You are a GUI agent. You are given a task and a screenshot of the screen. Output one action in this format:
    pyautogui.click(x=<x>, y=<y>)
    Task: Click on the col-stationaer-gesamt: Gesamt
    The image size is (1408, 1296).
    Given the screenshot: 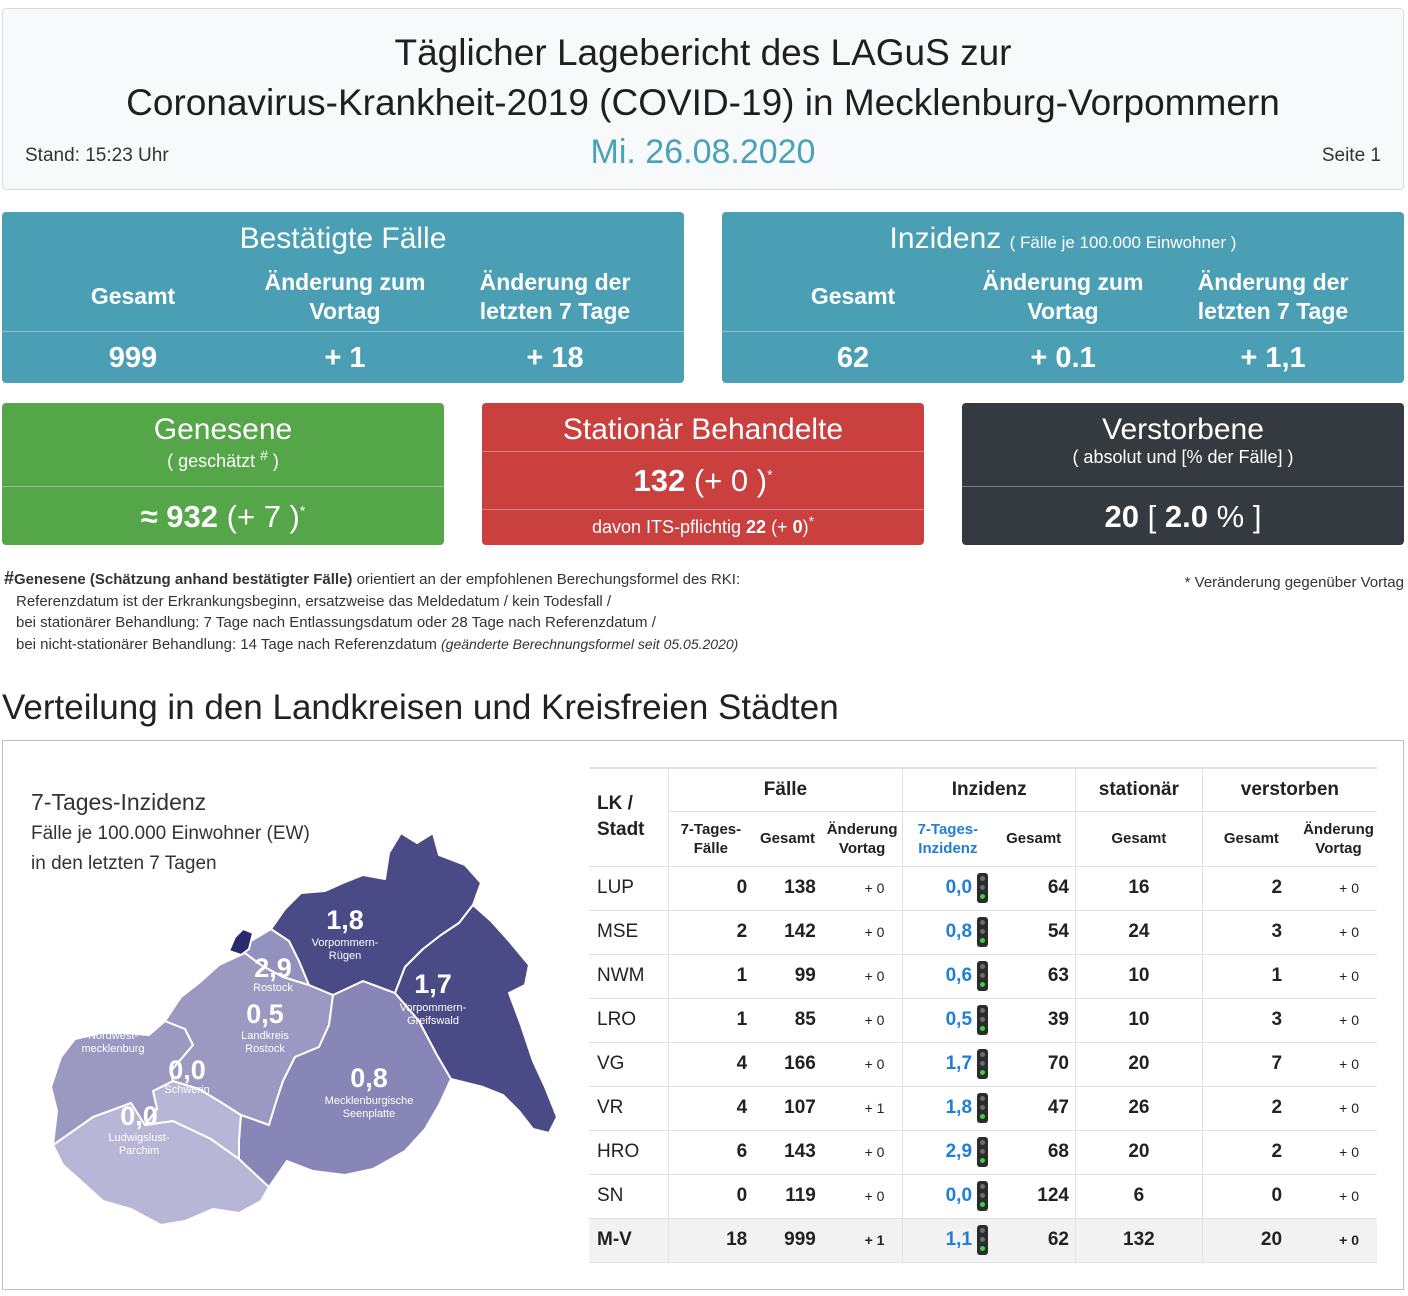 What is the action you would take?
    pyautogui.click(x=1138, y=839)
    